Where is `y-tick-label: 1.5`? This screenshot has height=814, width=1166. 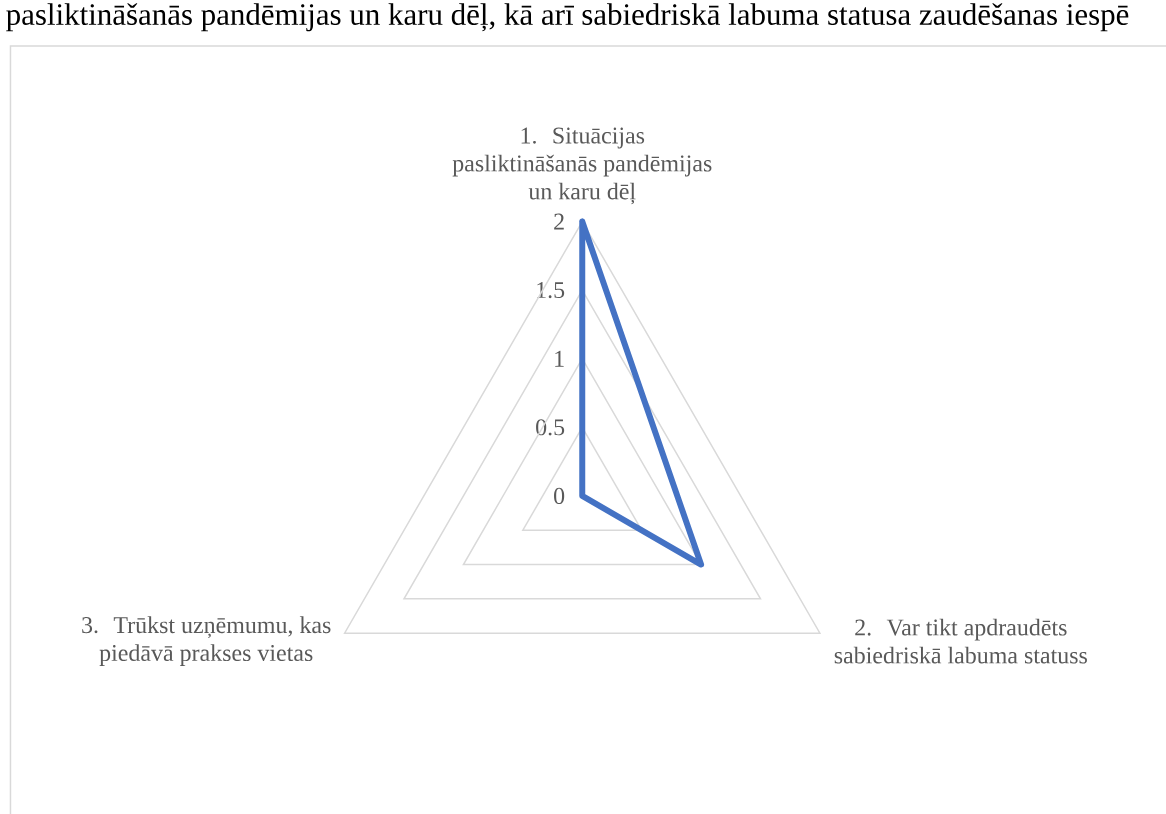
y-tick-label: 1.5 is located at coordinates (551, 290).